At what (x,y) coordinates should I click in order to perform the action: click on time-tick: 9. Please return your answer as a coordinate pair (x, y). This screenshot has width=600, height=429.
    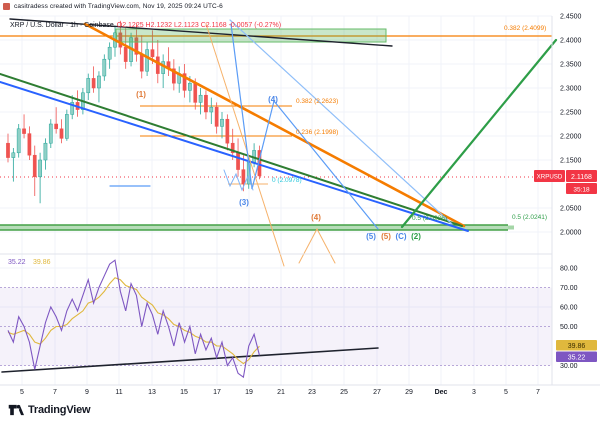
    Looking at the image, I should click on (87, 392).